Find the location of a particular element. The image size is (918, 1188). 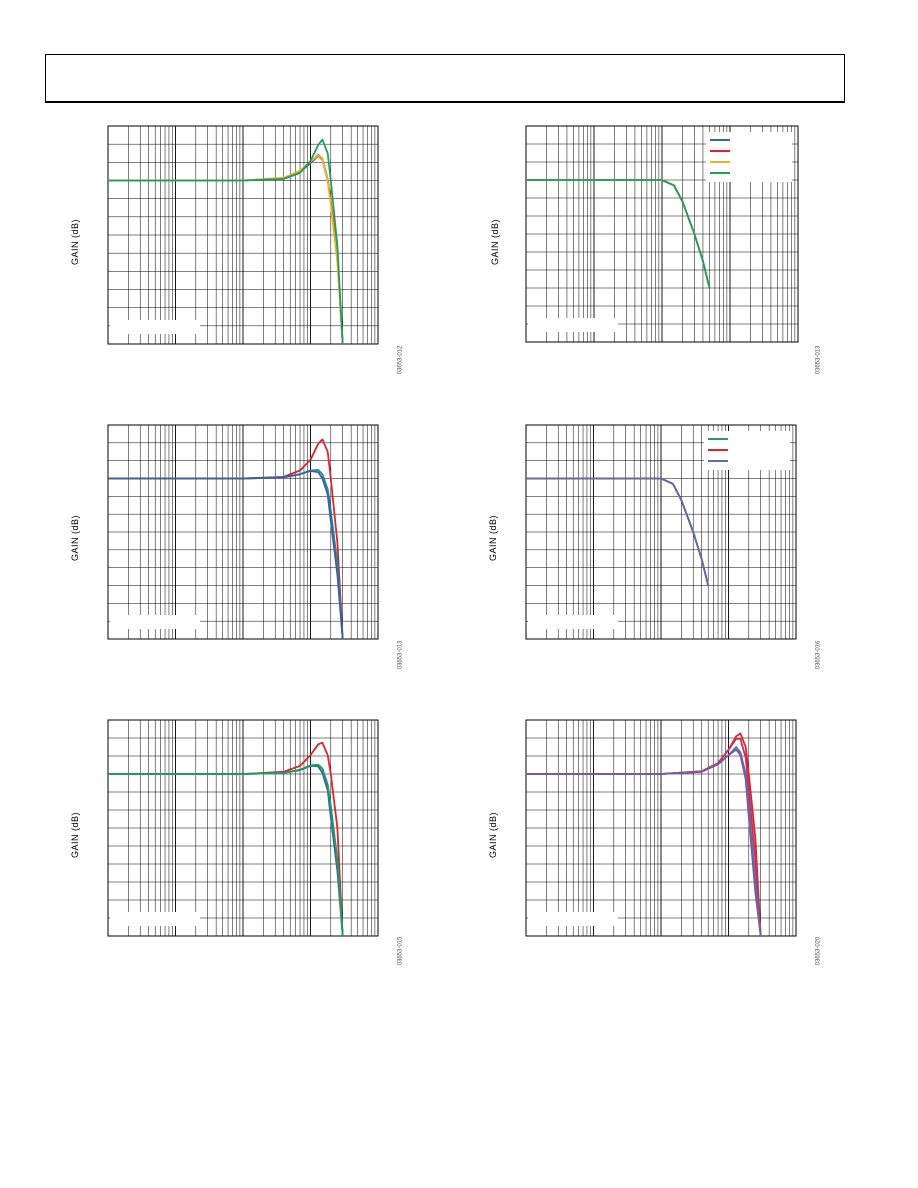

figure-id: 03653-012 is located at coordinates (400, 360).